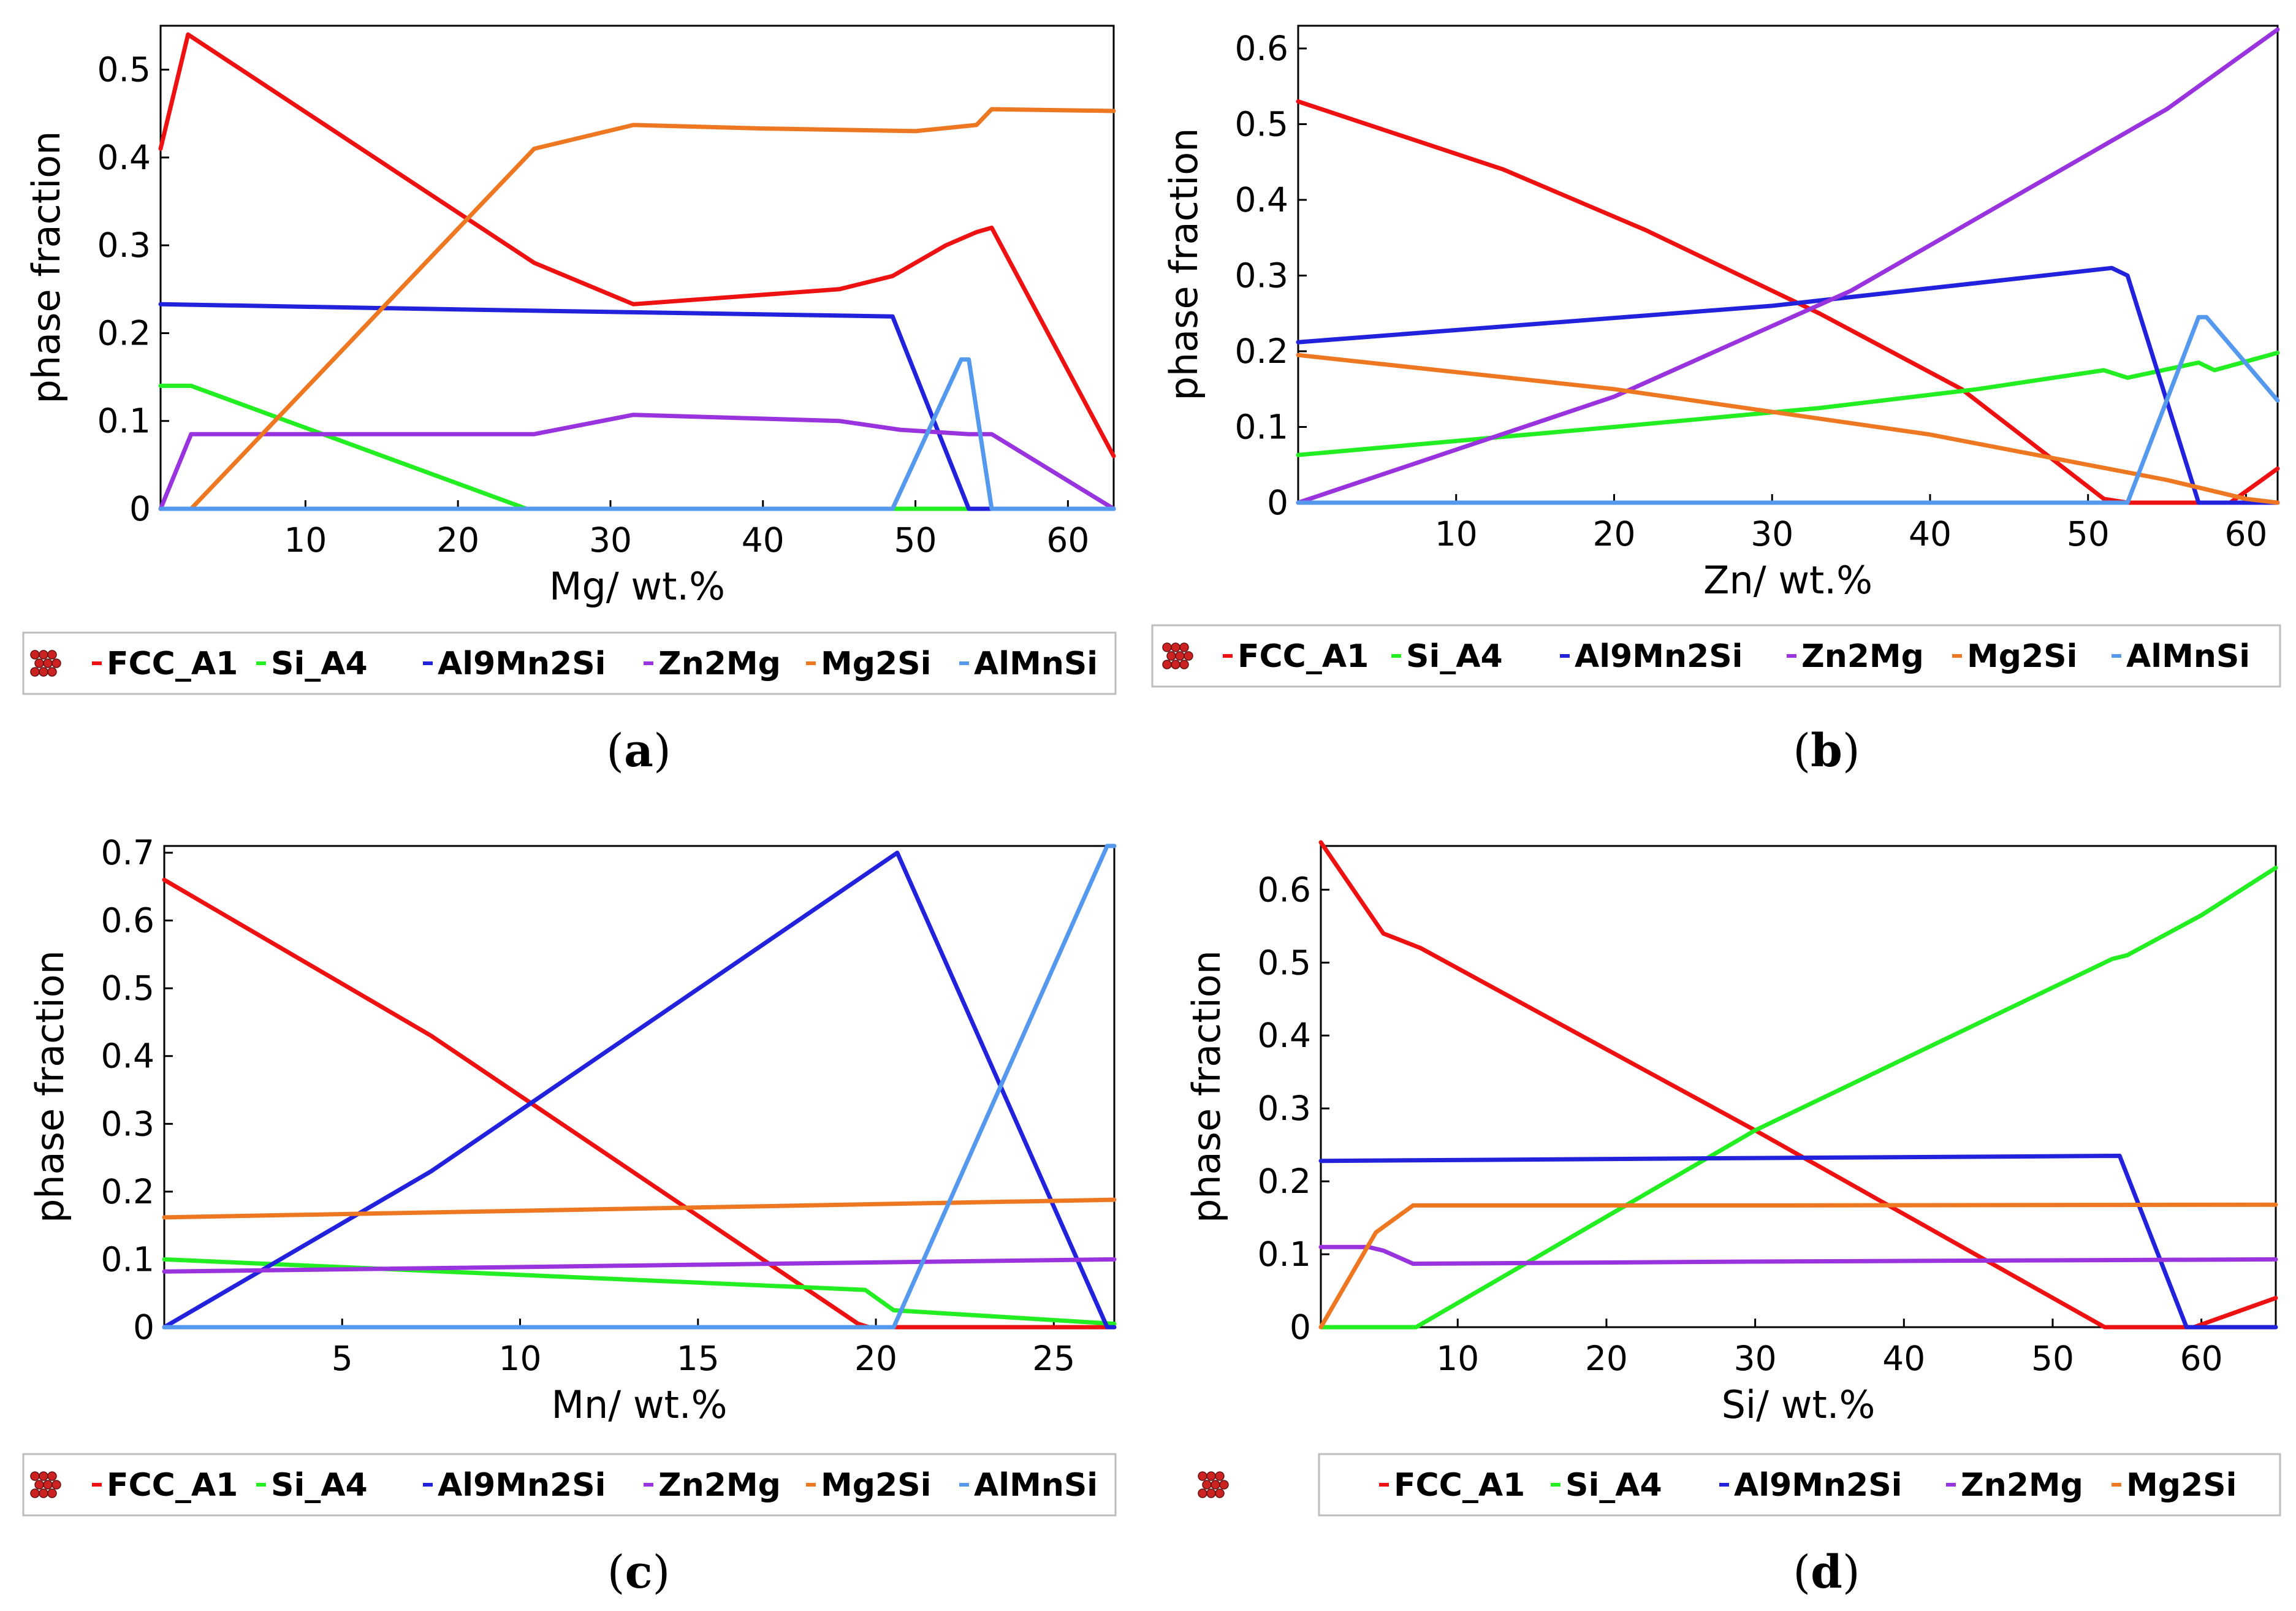  What do you see at coordinates (698, 1358) in the screenshot?
I see `x-tick-label: 15` at bounding box center [698, 1358].